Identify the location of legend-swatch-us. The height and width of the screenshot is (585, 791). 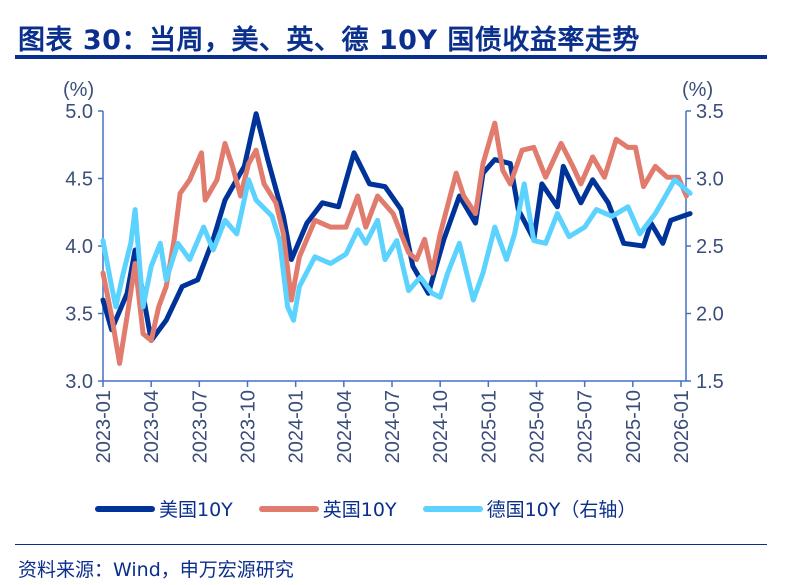
(125, 508).